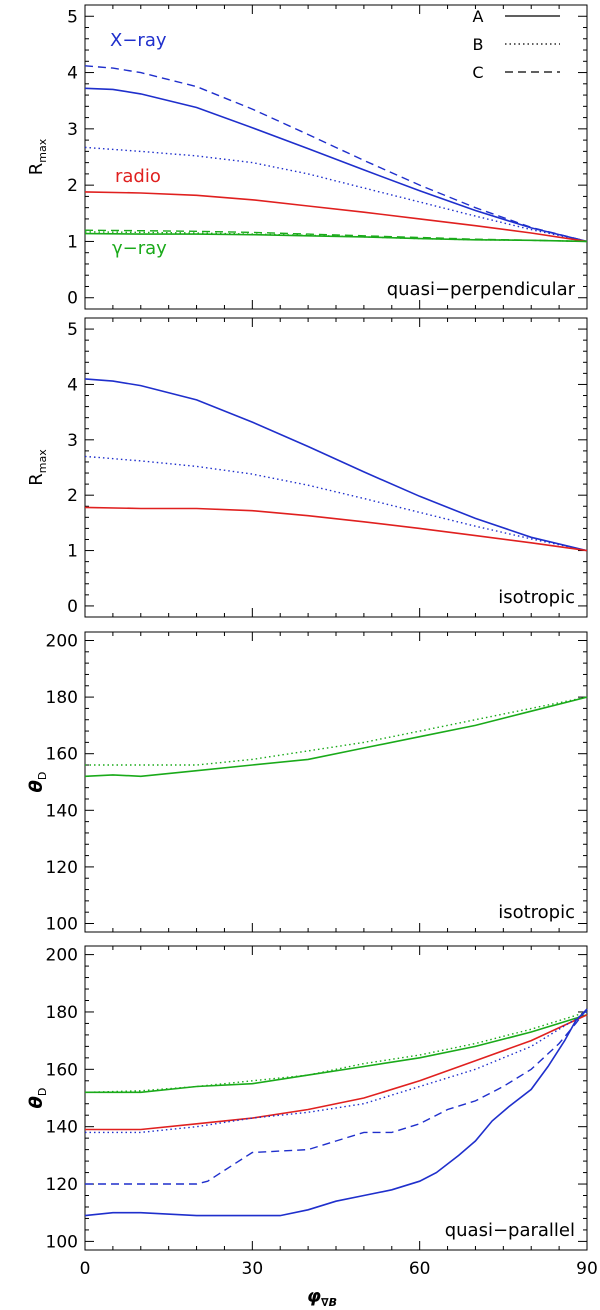  Describe the element at coordinates (420, 1269) in the screenshot. I see `x-tick-label: 60` at that location.